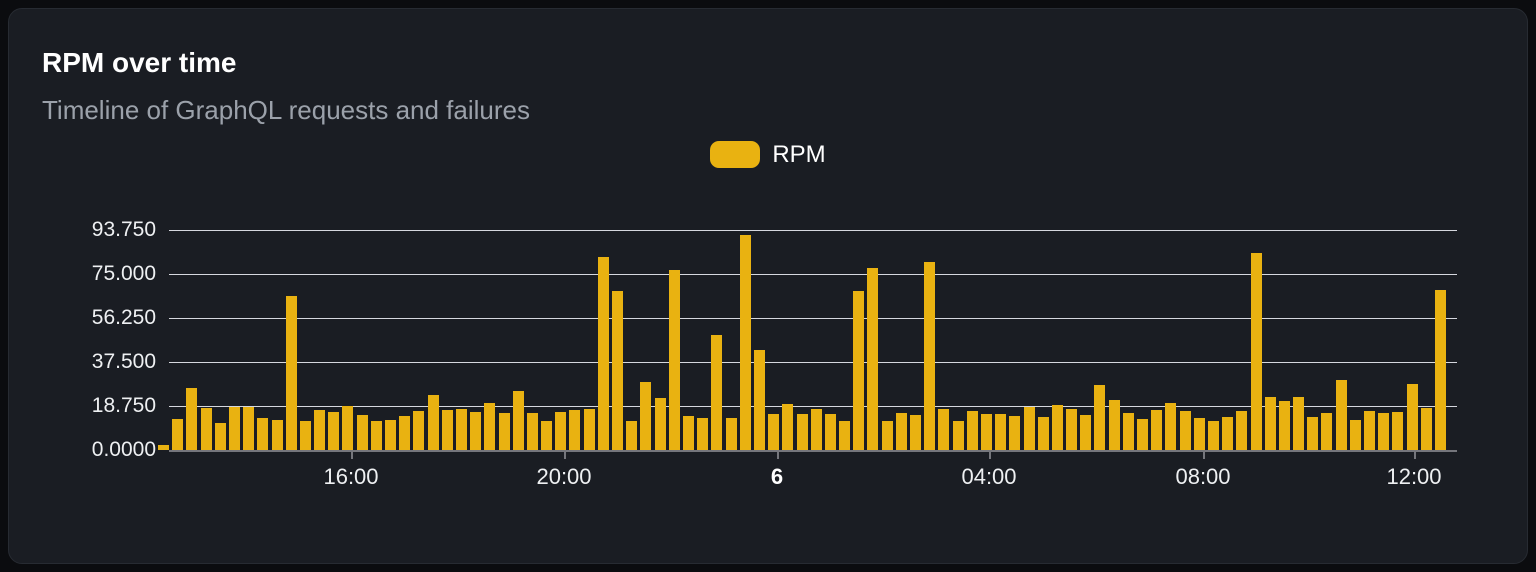  What do you see at coordinates (813, 406) in the screenshot?
I see `gridline` at bounding box center [813, 406].